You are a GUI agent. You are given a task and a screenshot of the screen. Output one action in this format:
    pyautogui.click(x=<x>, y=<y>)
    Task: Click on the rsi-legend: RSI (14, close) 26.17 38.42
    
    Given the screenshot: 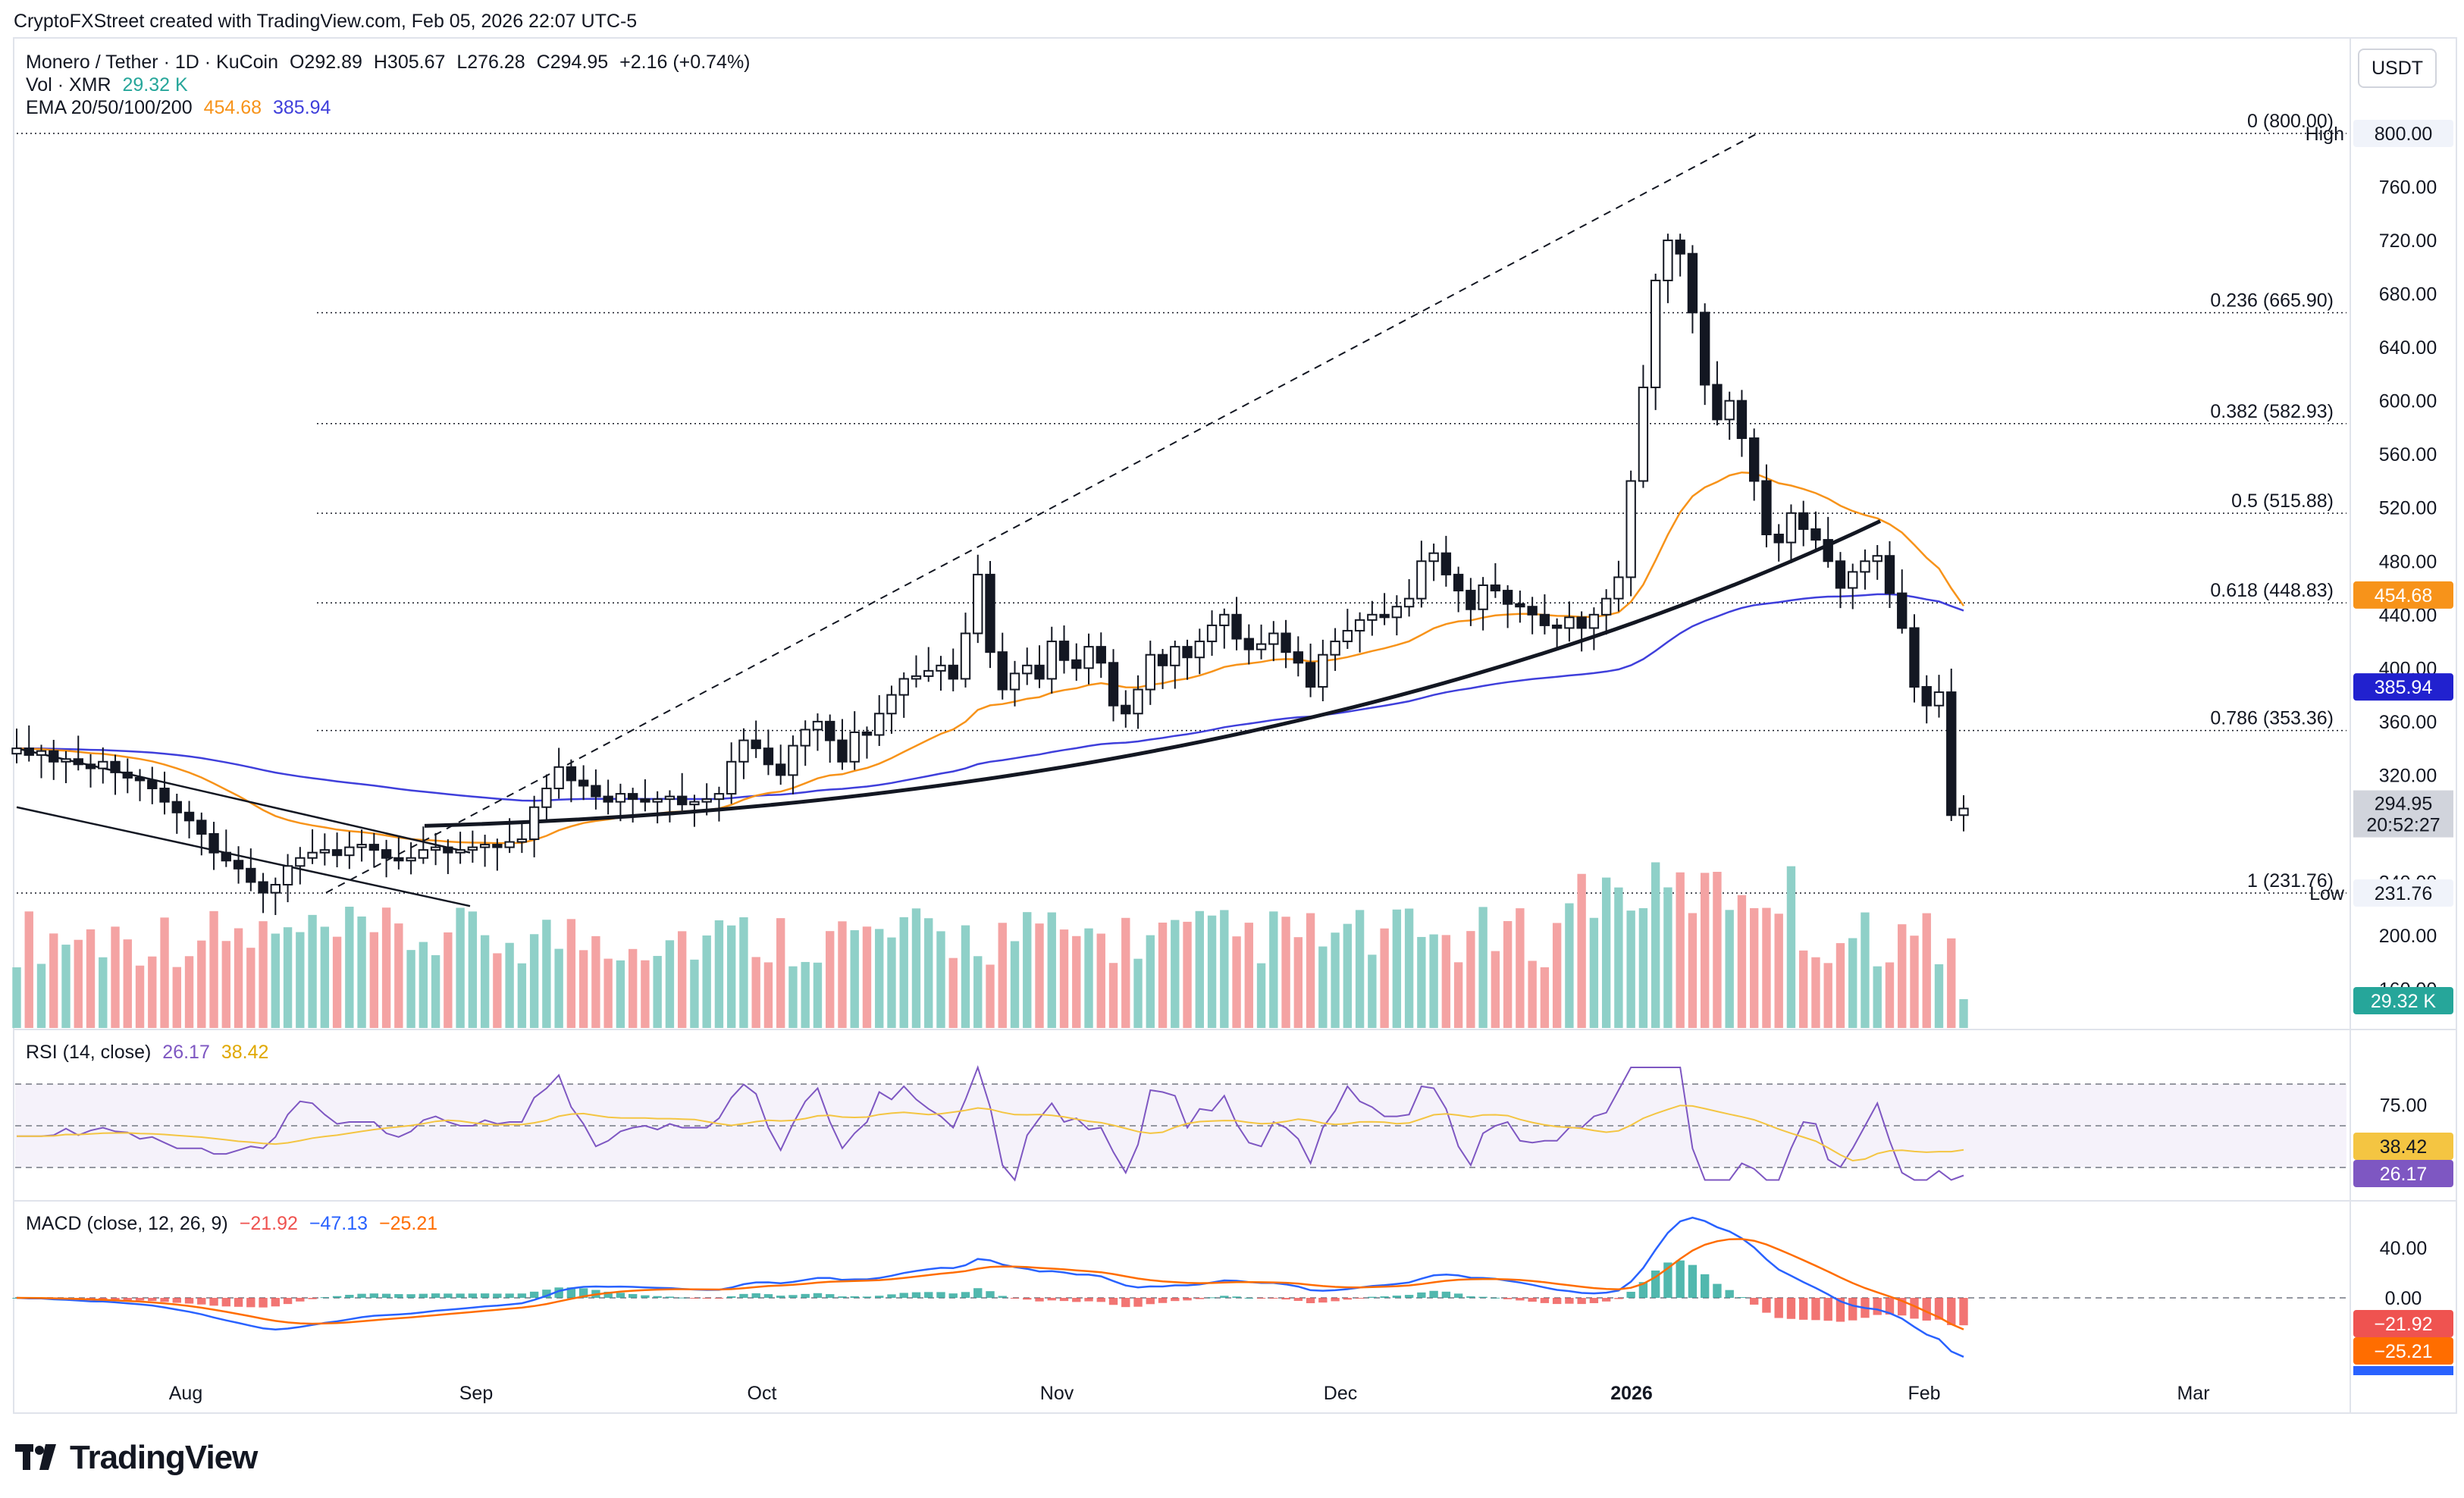 What is the action you would take?
    pyautogui.click(x=150, y=1053)
    